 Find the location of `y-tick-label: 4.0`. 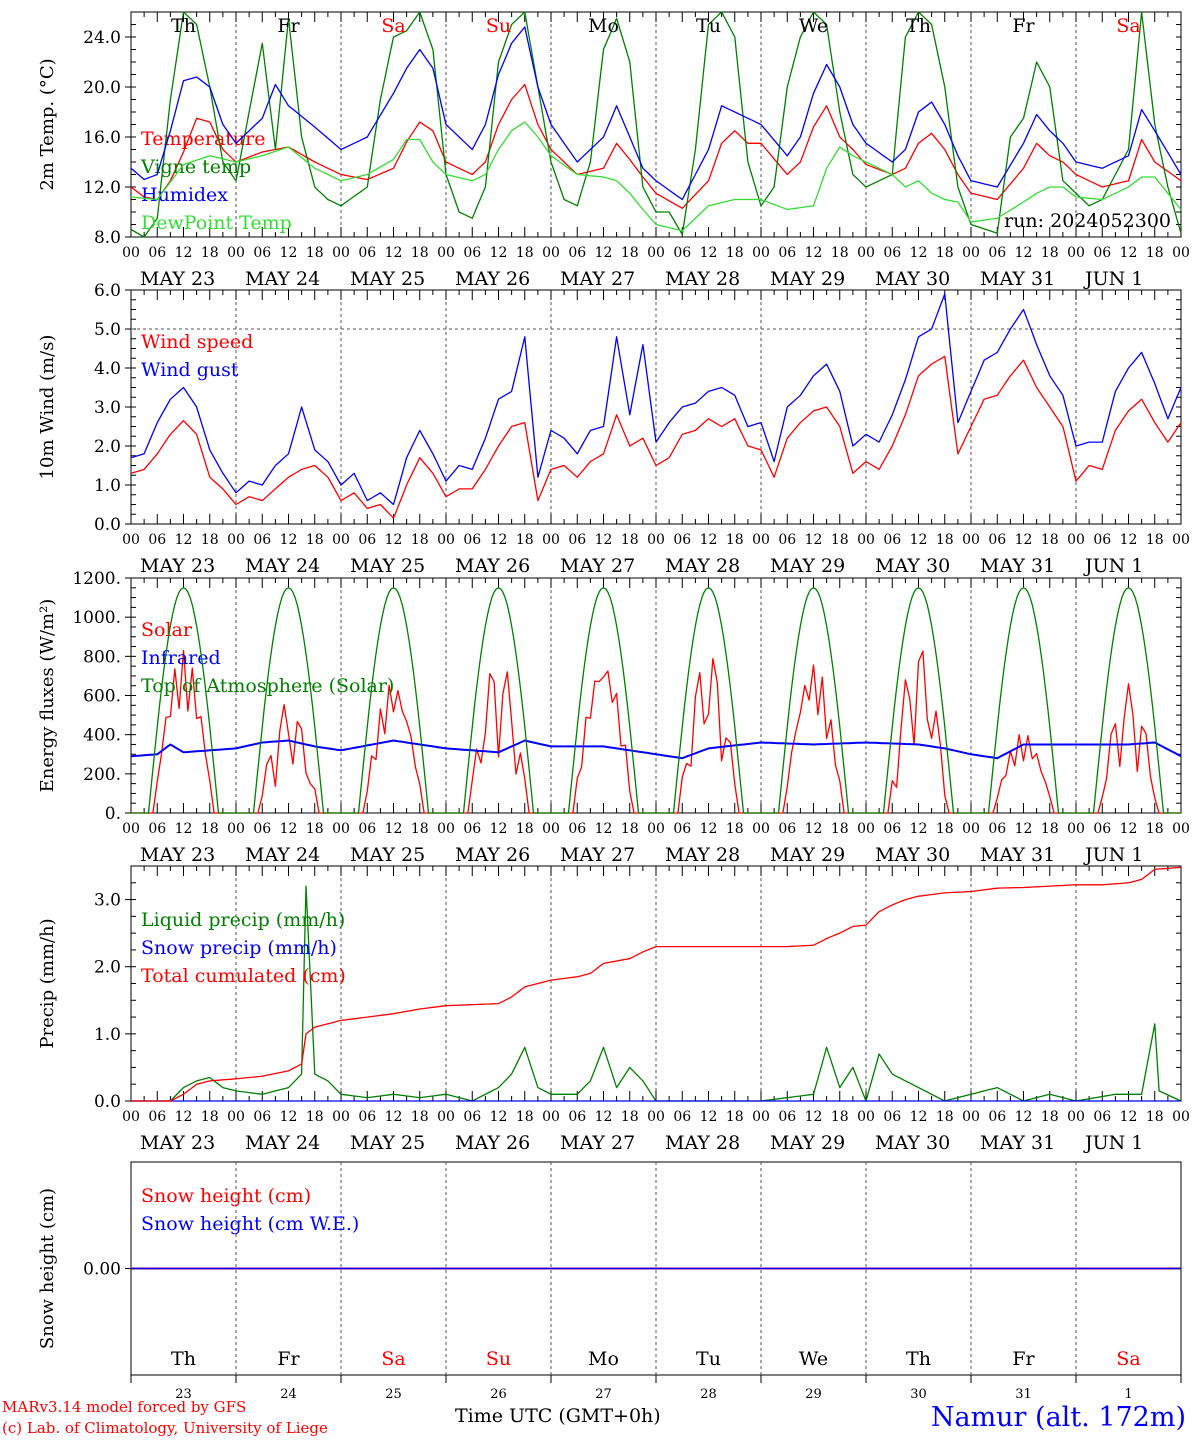

y-tick-label: 4.0 is located at coordinates (107, 369).